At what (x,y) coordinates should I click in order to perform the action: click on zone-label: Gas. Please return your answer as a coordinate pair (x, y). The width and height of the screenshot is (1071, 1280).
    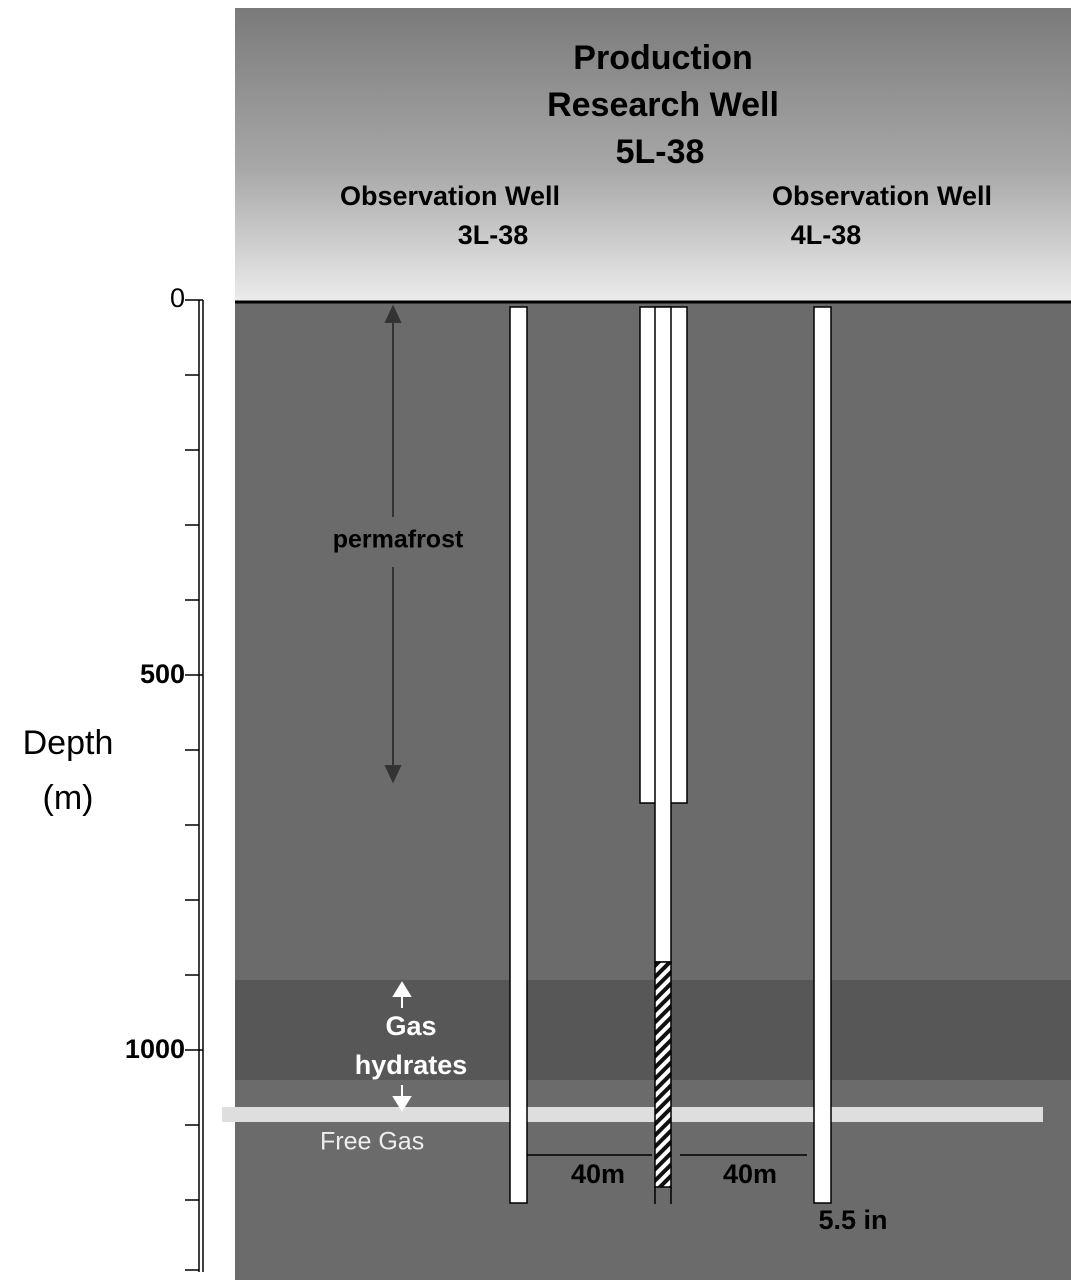
    Looking at the image, I should click on (410, 1026).